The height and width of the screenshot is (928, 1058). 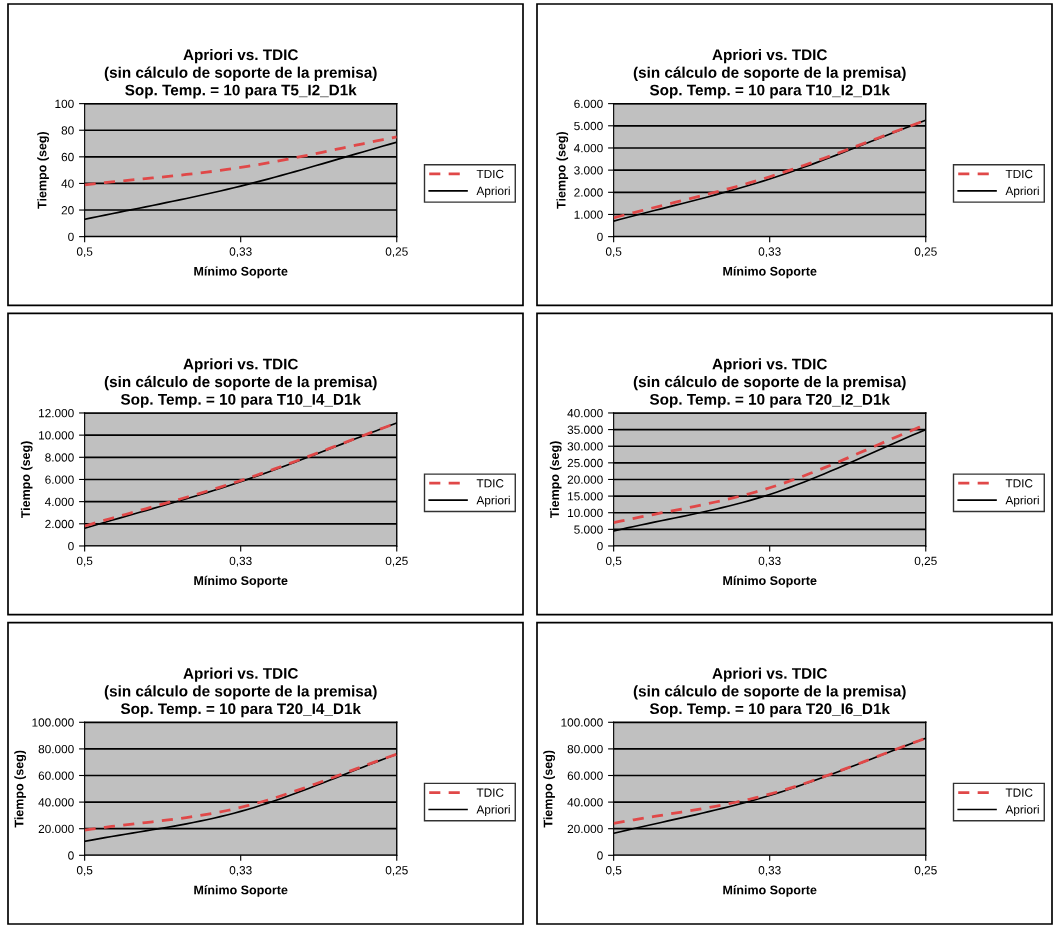 What do you see at coordinates (585, 463) in the screenshot?
I see `y-tick-label: 25.000` at bounding box center [585, 463].